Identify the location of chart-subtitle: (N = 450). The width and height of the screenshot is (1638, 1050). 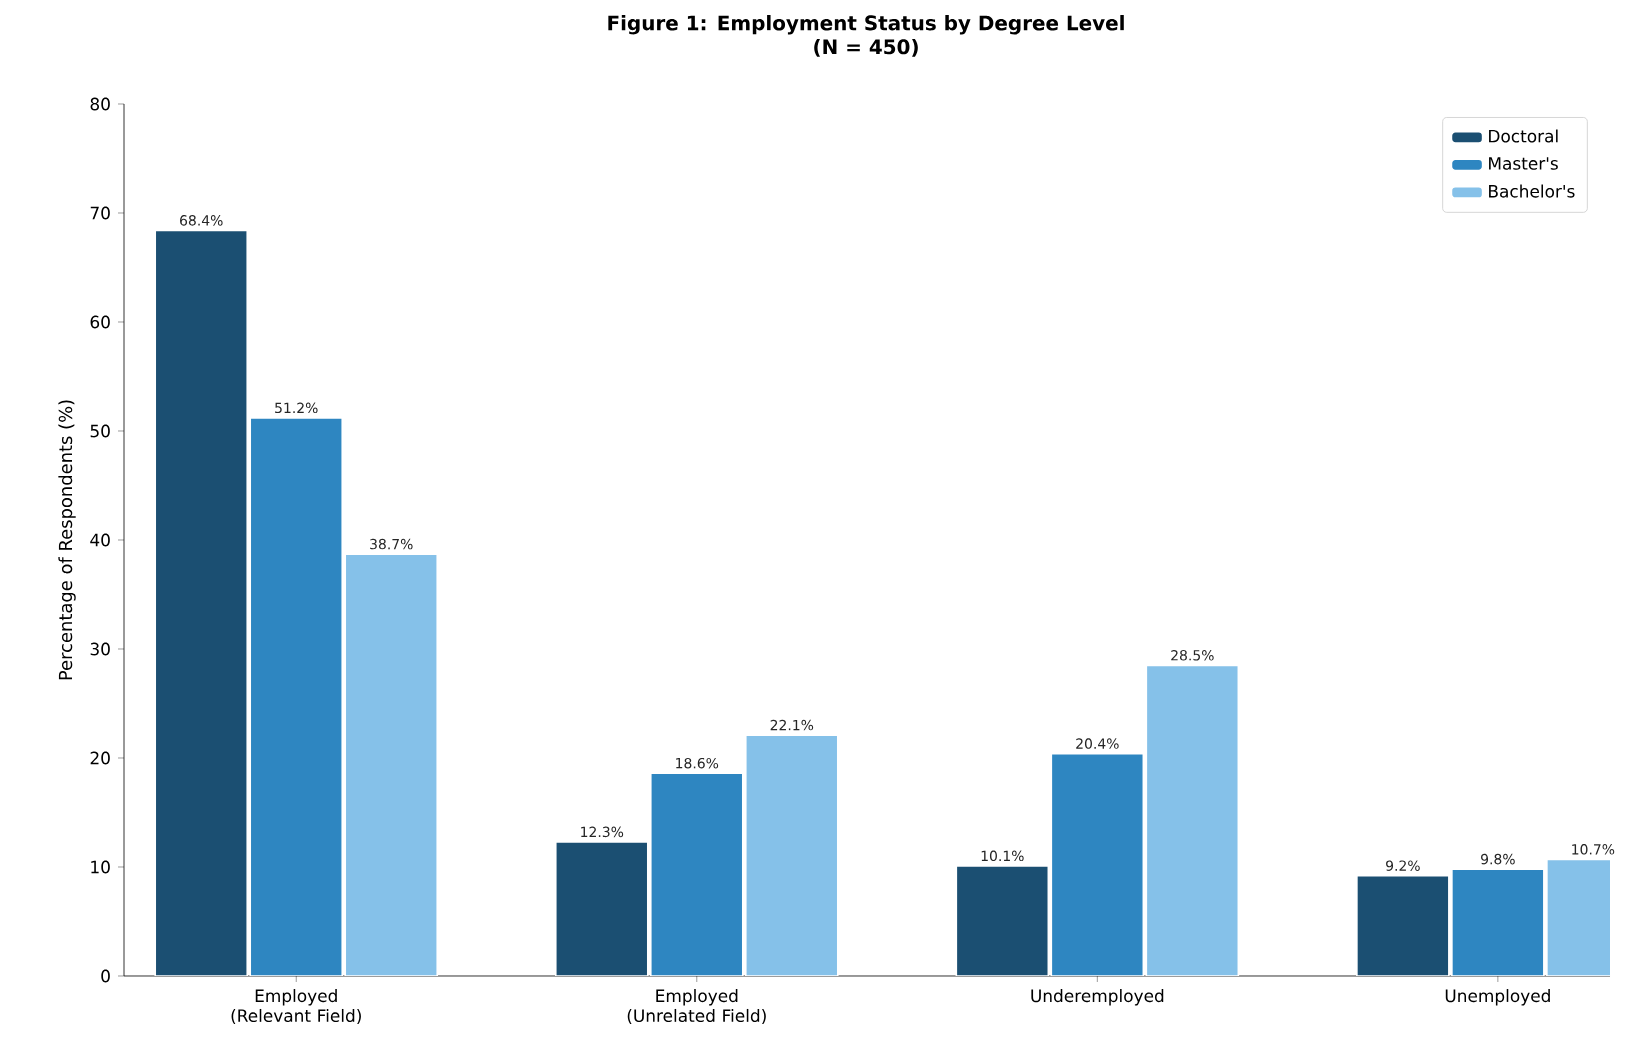
(866, 47).